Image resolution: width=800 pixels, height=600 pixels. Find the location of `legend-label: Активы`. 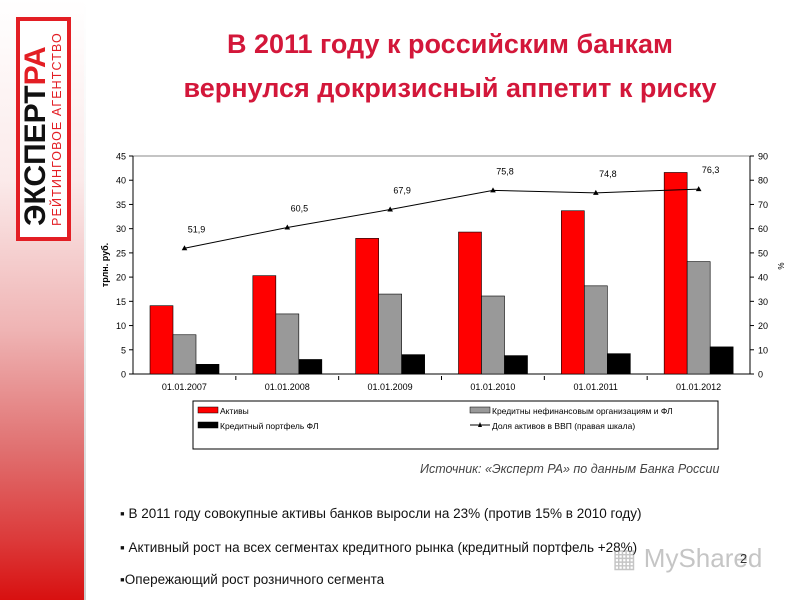

legend-label: Активы is located at coordinates (234, 411).